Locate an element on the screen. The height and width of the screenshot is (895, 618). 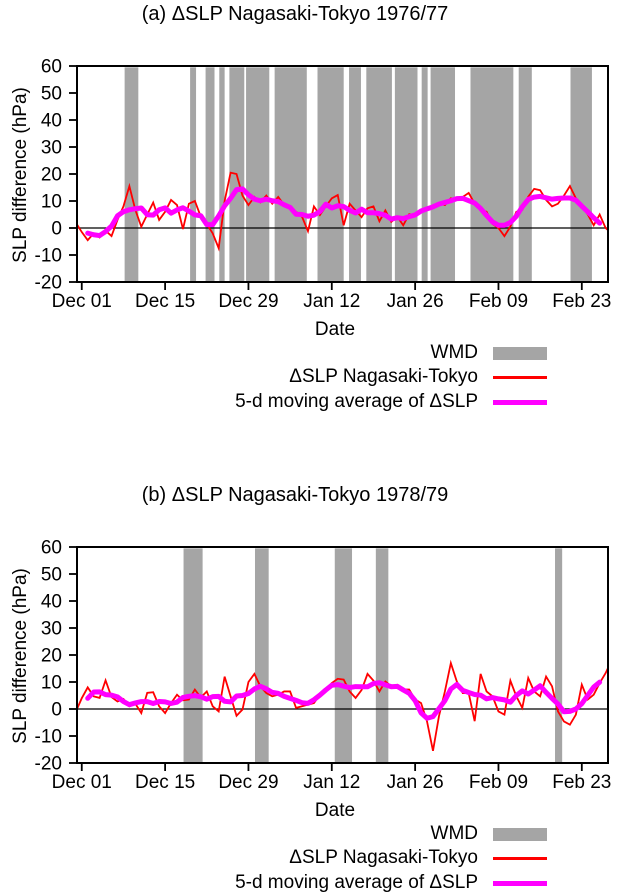
chart-b-y-axis-label: SLP difference (hPa) is located at coordinates (20, 656).